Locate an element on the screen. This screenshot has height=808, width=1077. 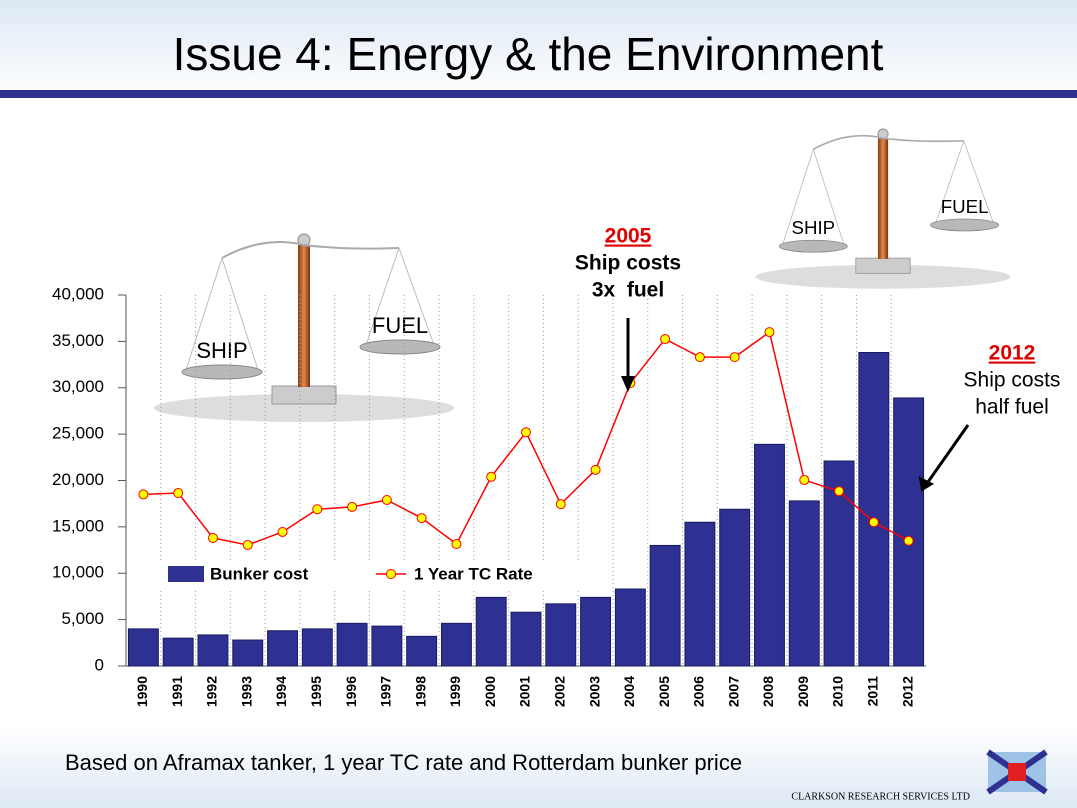
x-tick-label: 1992 is located at coordinates (212, 691).